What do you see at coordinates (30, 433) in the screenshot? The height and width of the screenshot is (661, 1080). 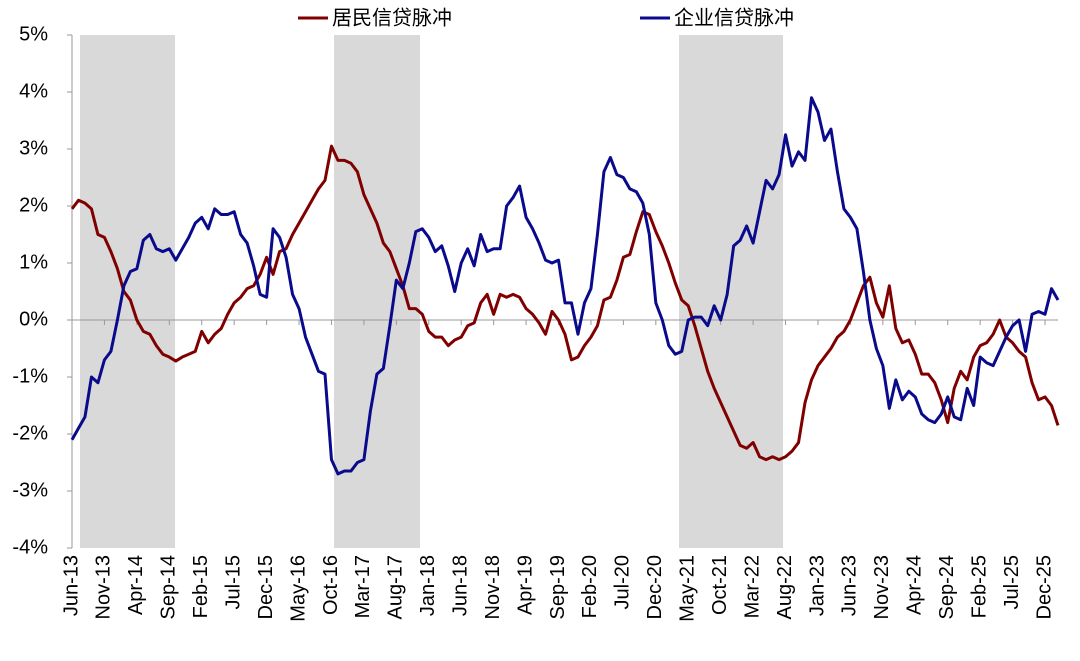 I see `y-tick-label: -2%` at bounding box center [30, 433].